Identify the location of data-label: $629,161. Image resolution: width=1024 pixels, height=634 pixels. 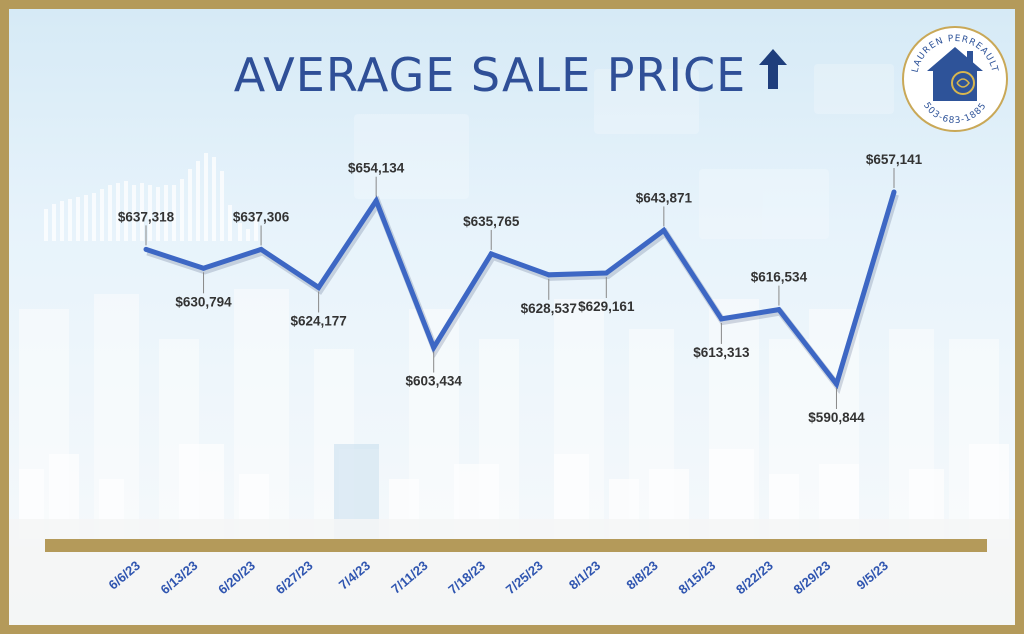
(606, 306).